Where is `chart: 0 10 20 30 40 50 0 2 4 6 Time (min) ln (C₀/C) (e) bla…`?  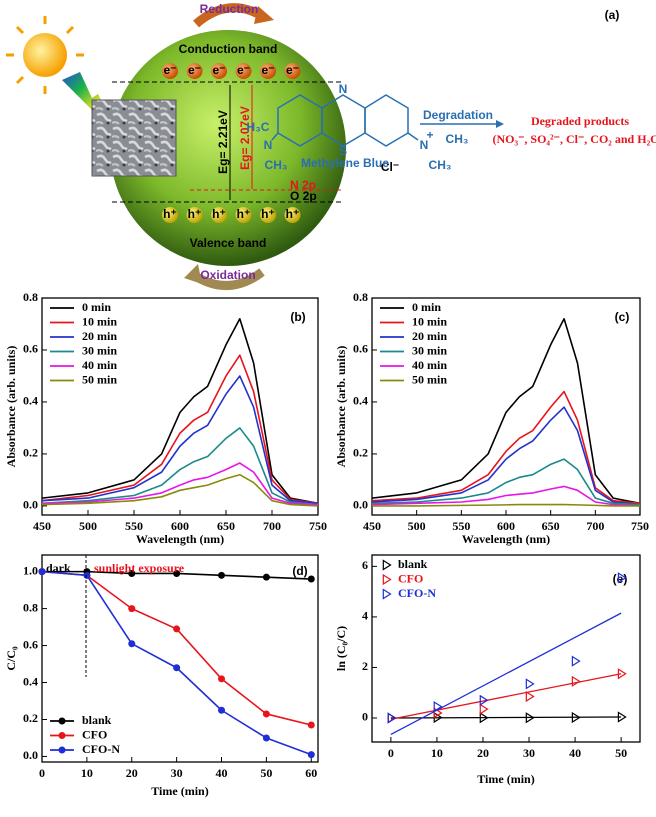
chart: 0 10 20 30 40 50 0 2 4 6 Time (min) ln (C₀/C) (e) bla… is located at coordinates (487, 670).